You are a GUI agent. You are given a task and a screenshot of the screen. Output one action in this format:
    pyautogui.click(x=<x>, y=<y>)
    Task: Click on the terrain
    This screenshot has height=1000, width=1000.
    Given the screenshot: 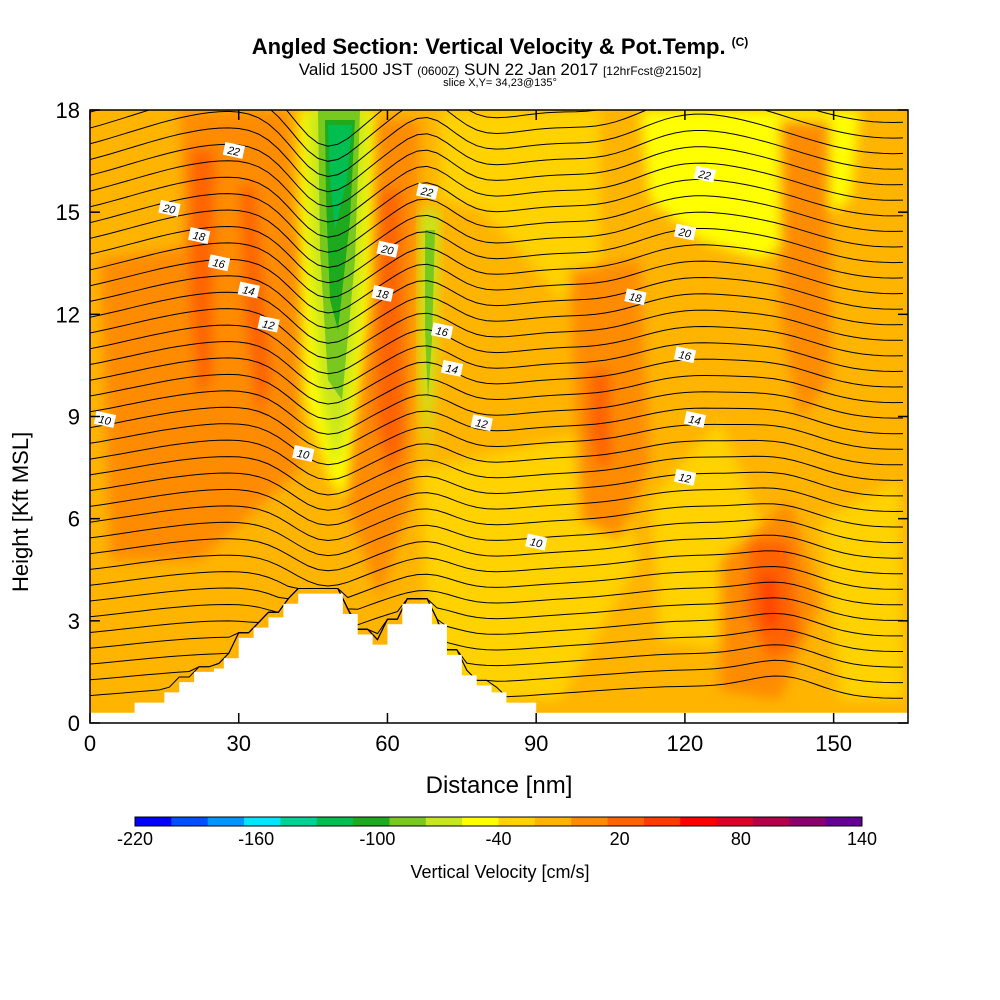 What is the action you would take?
    pyautogui.click(x=499, y=658)
    